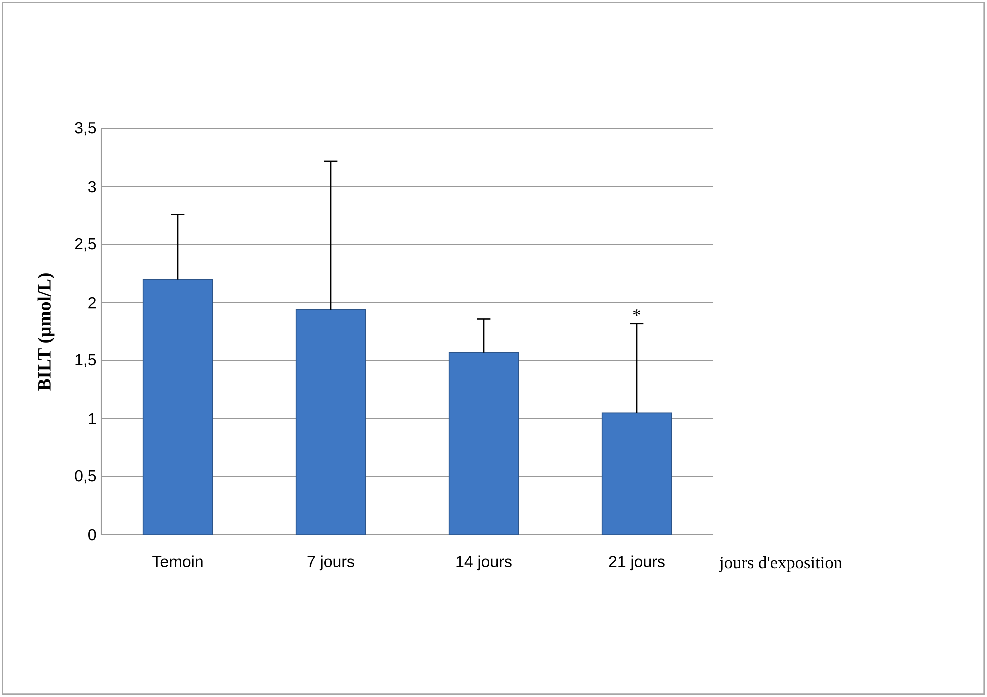 This screenshot has height=697, width=987. Describe the element at coordinates (85, 245) in the screenshot. I see `y-tick-label: 2,5` at that location.